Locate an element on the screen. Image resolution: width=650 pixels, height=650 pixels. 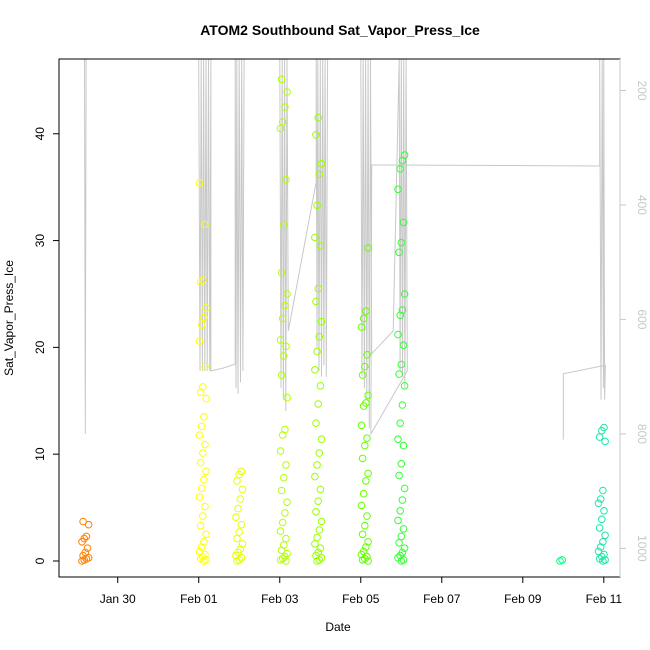
y-tick-label: 0 is located at coordinates (40, 560).